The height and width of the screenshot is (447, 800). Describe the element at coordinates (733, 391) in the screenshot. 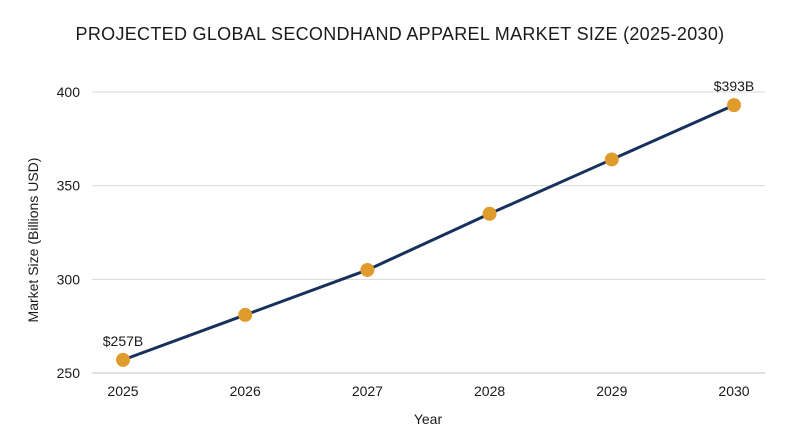

I see `x-tick-label-2030: 2030` at that location.